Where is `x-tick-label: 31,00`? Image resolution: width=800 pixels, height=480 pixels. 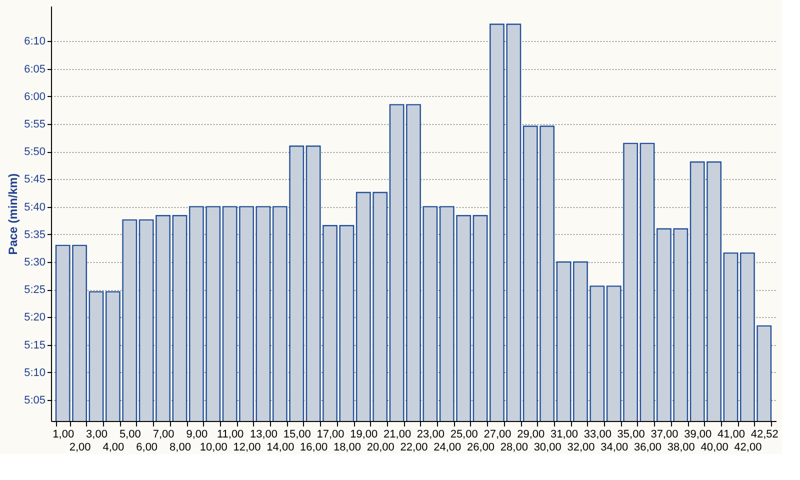
x-tick-label: 31,00 is located at coordinates (564, 434).